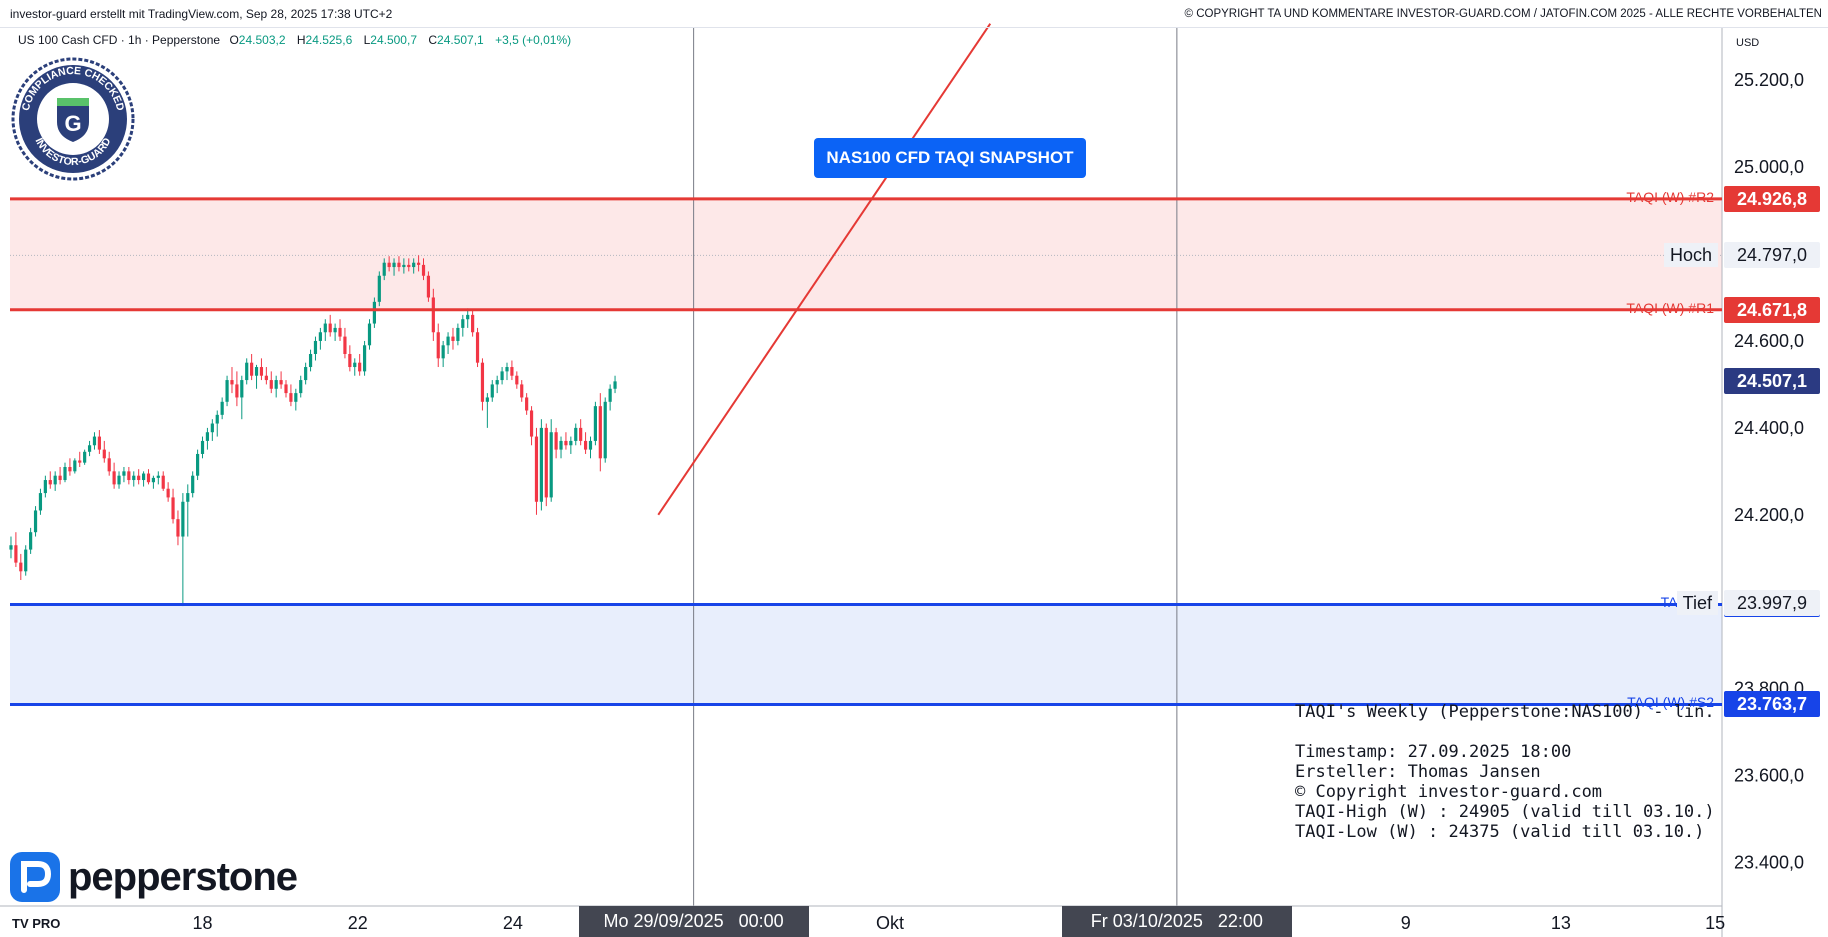  Describe the element at coordinates (1406, 923) in the screenshot. I see `time-tick-label: 9` at that location.